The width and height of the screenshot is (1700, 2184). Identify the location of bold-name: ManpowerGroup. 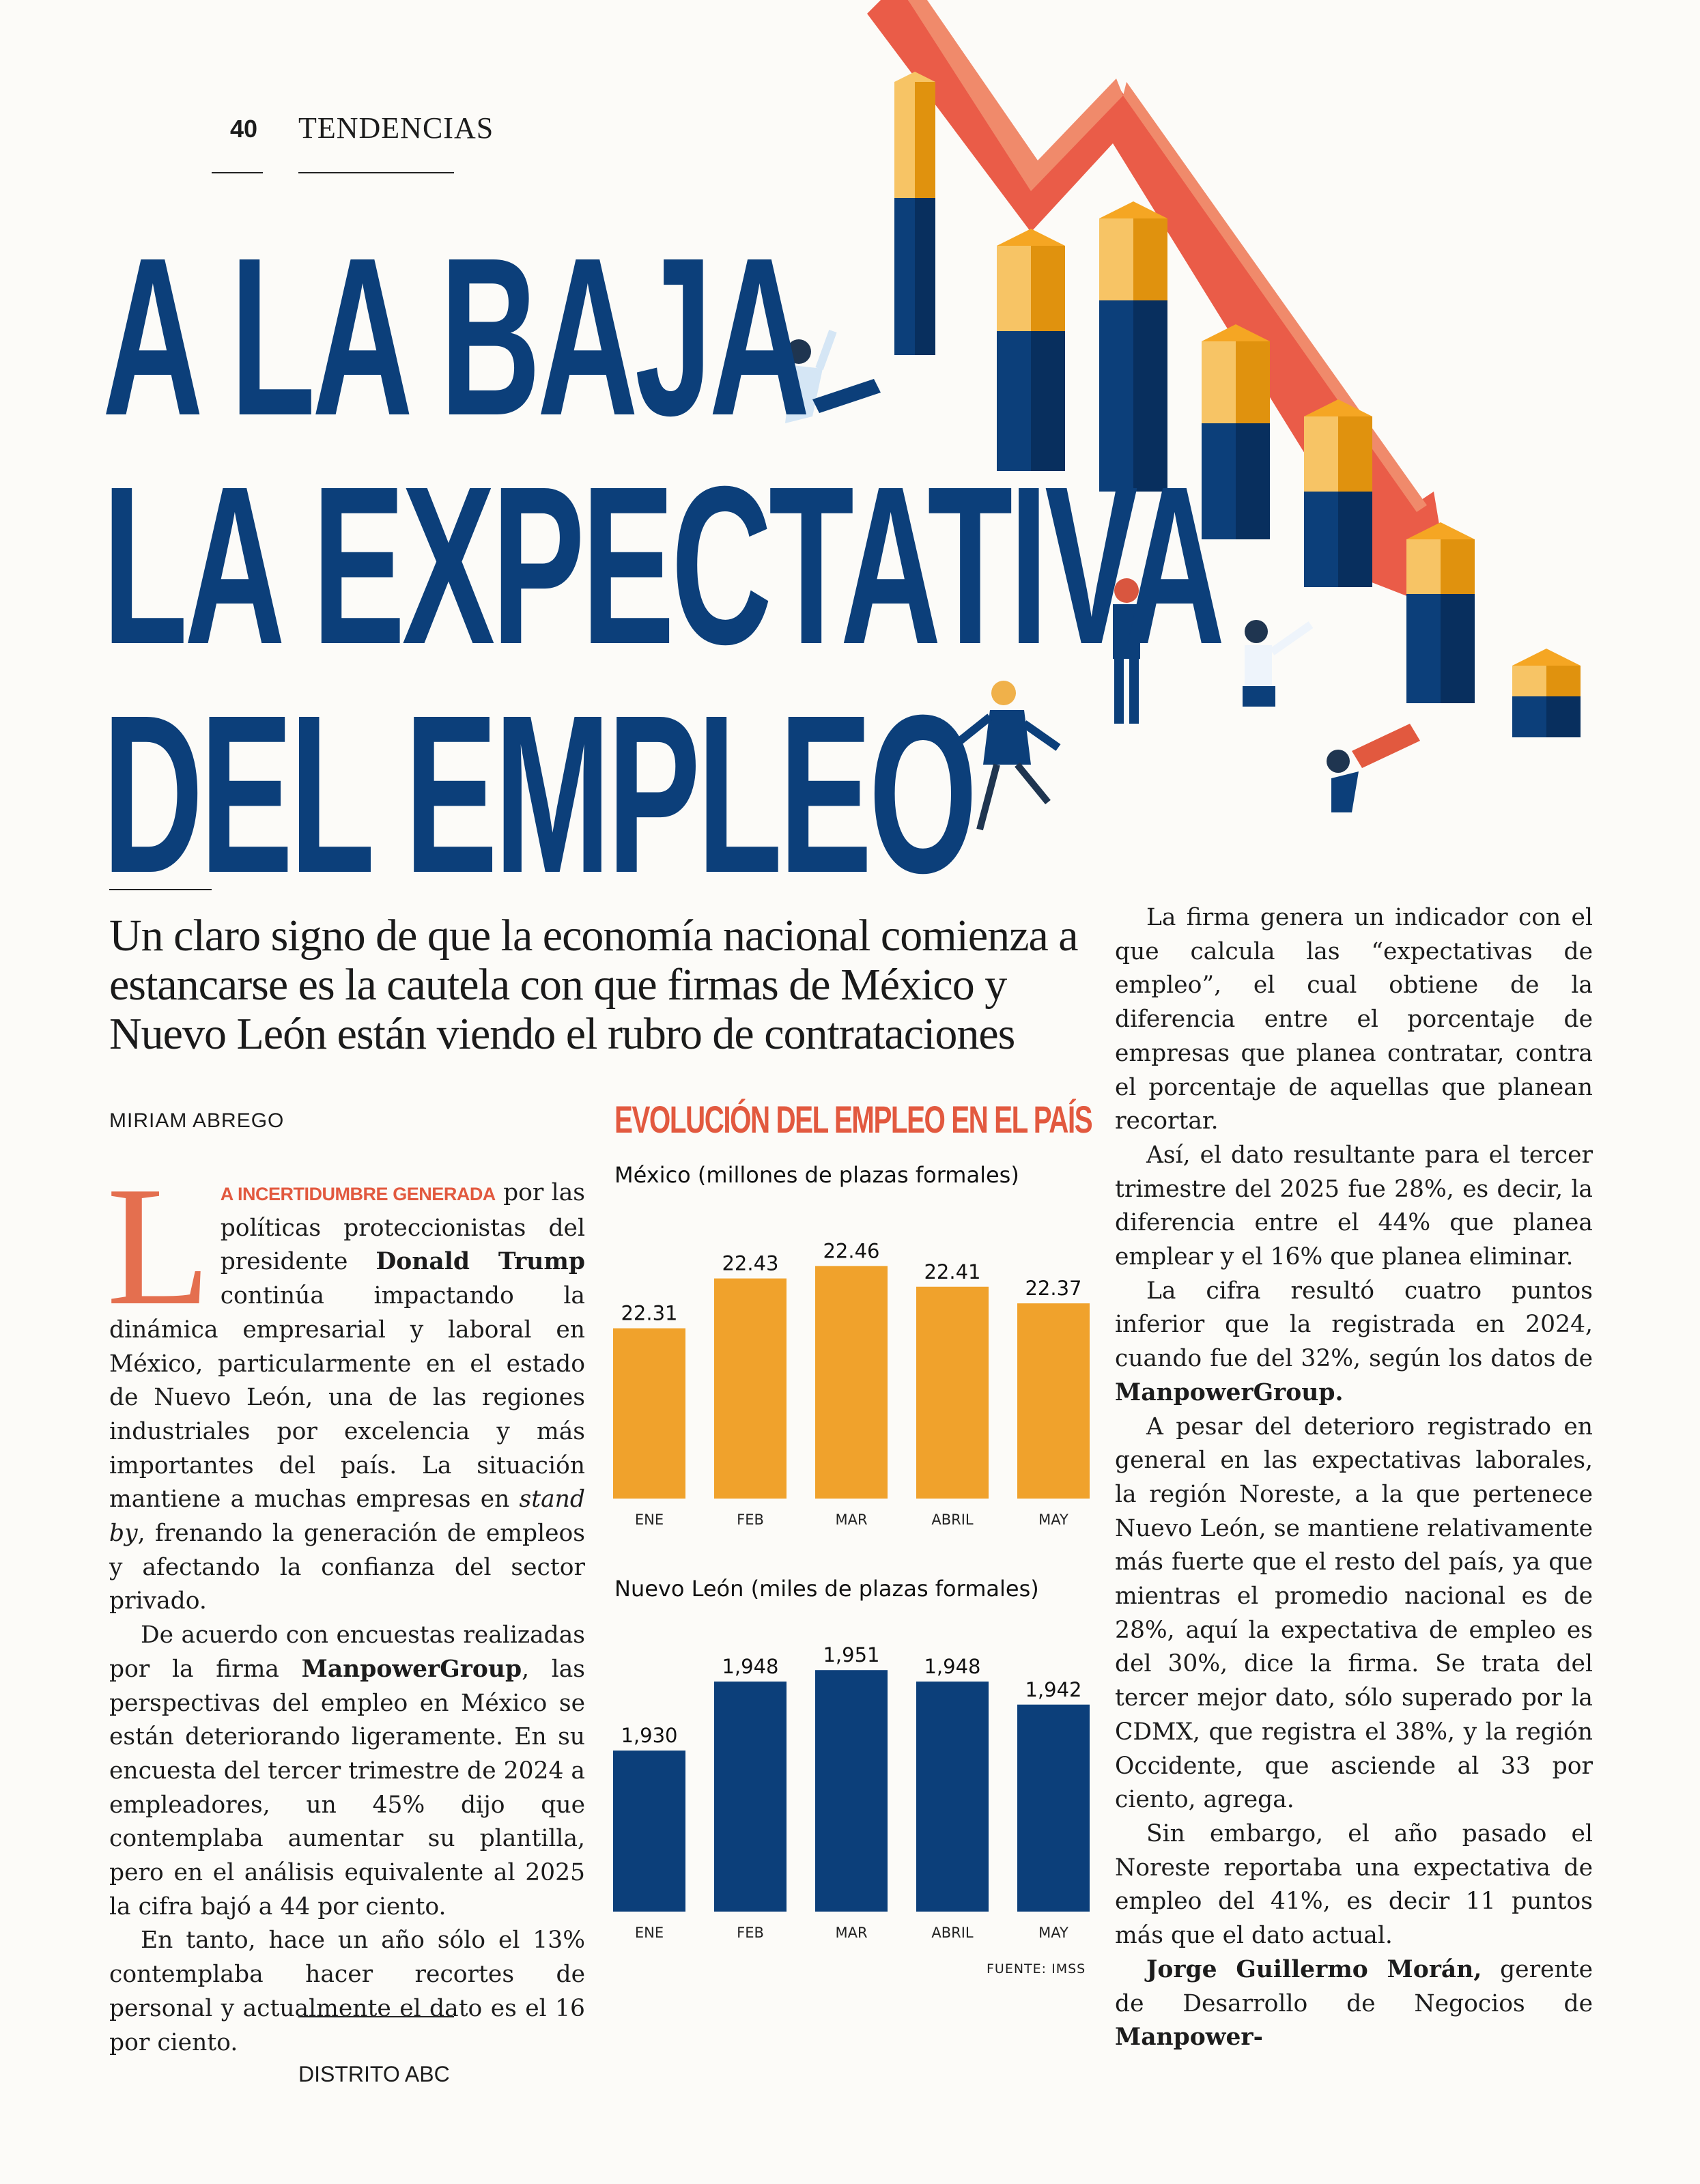
(411, 1669).